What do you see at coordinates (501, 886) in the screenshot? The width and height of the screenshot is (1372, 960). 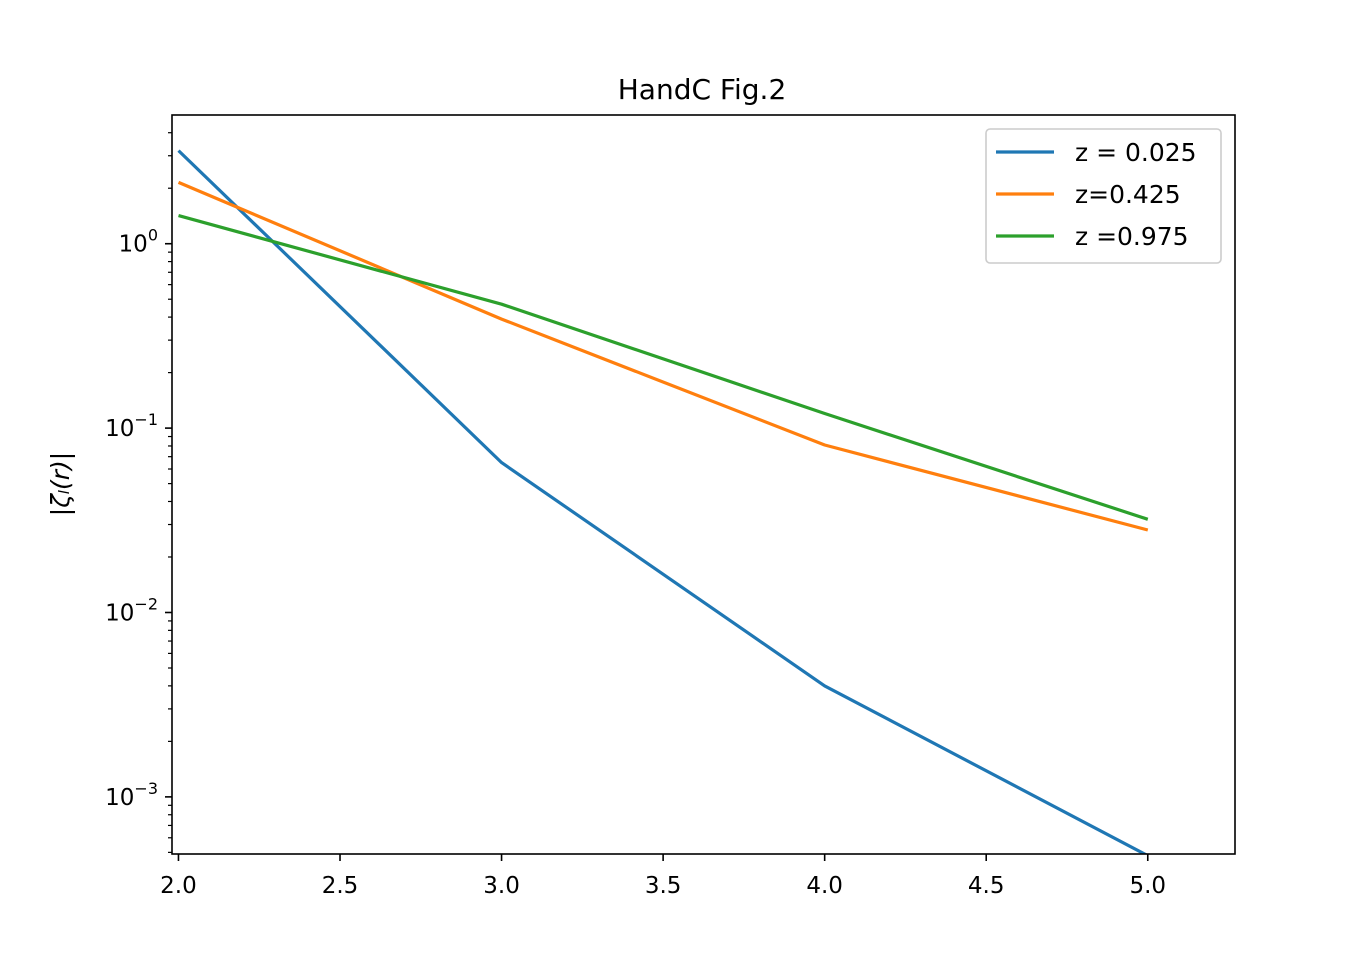 I see `x-tick-label: 3.0` at bounding box center [501, 886].